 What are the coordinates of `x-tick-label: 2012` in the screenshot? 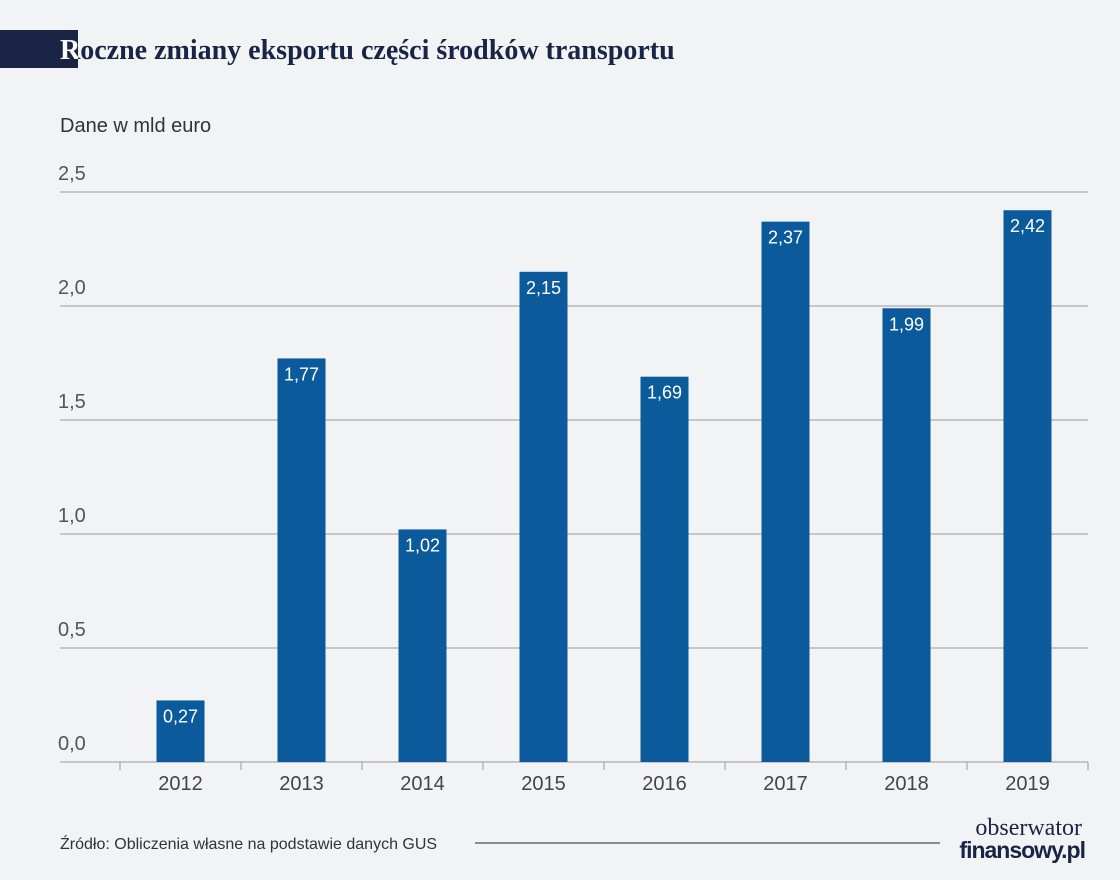 It's located at (180, 784).